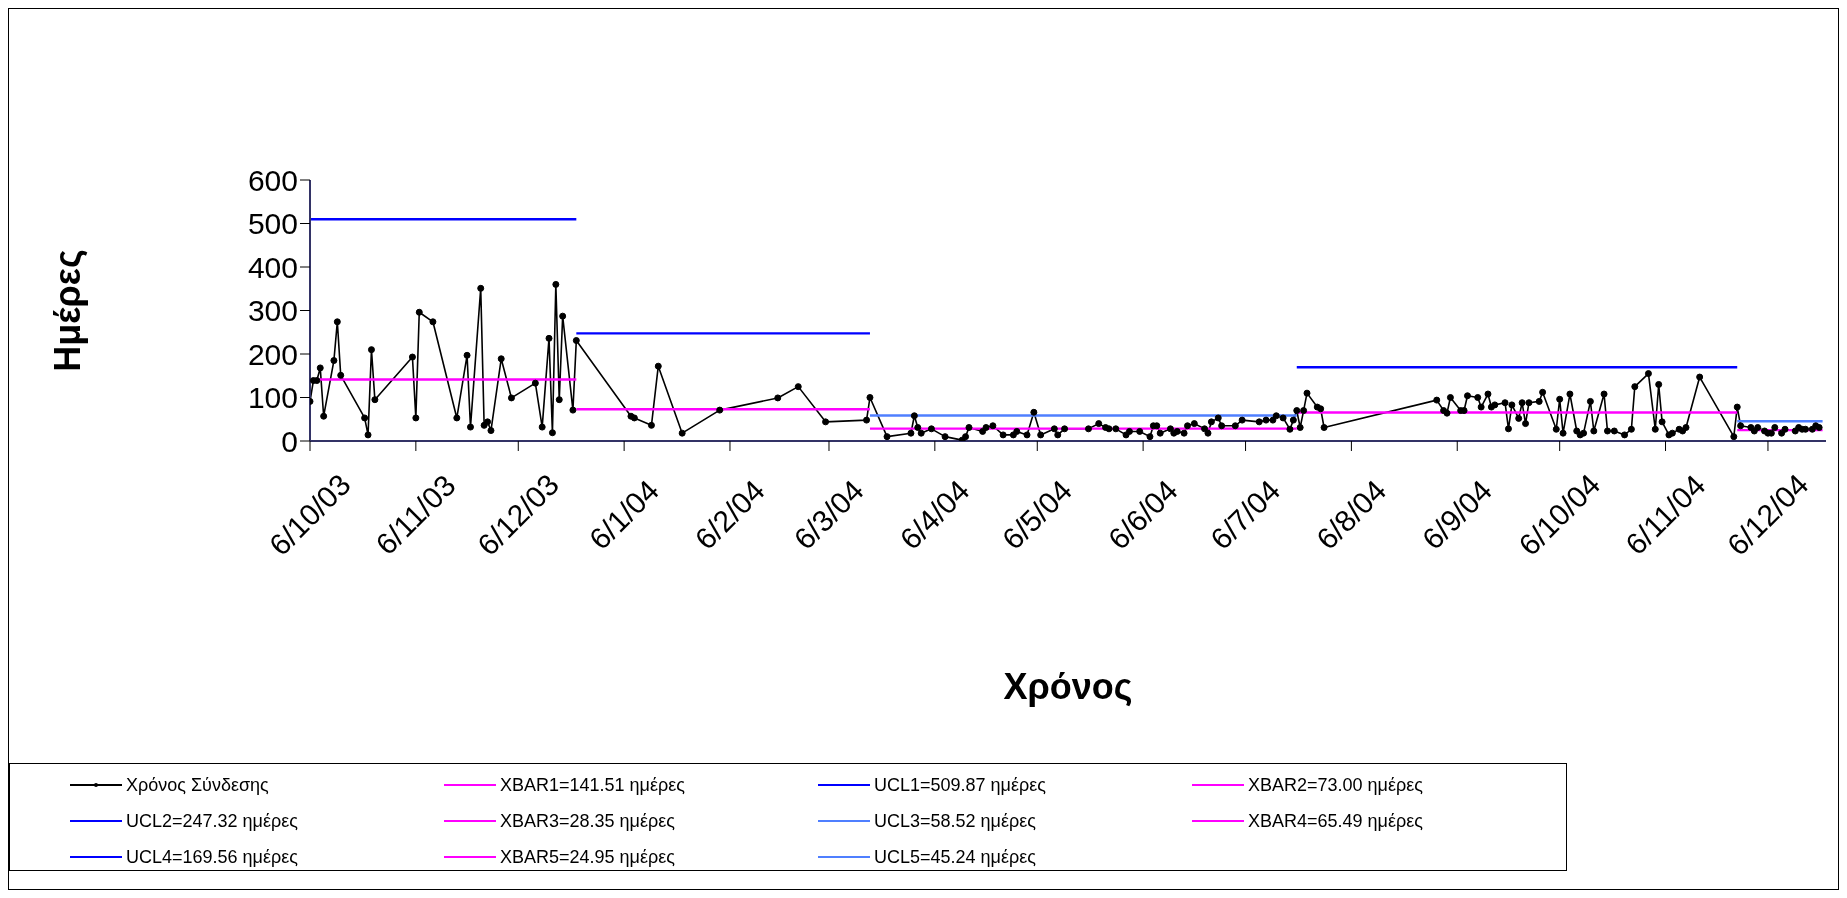  I want to click on legend-label: UCL4=169.56 ημέρες, so click(212, 857).